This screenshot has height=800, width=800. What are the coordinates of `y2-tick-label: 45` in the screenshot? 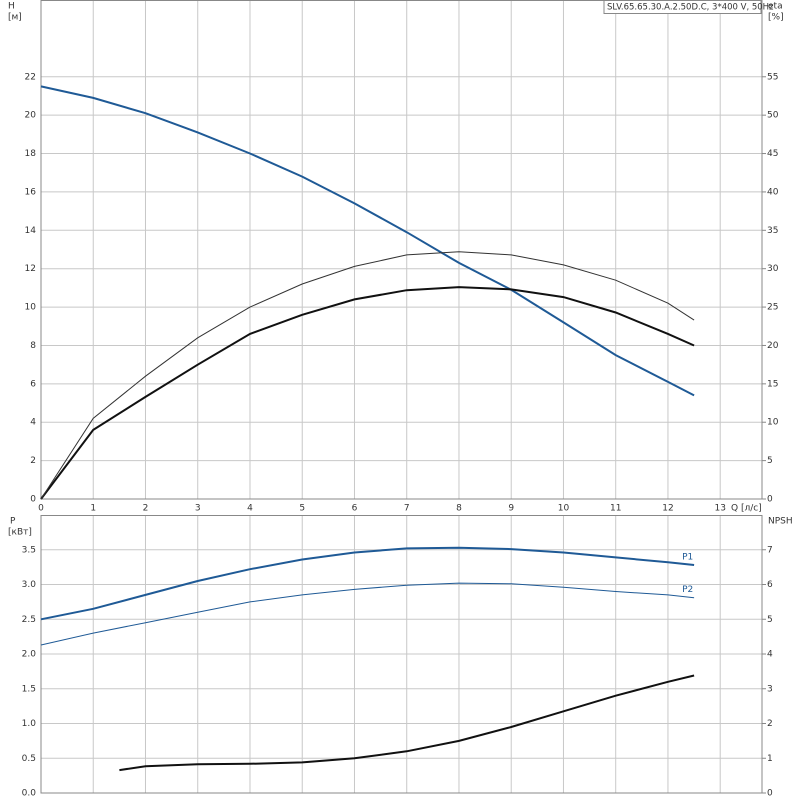 It's located at (772, 154).